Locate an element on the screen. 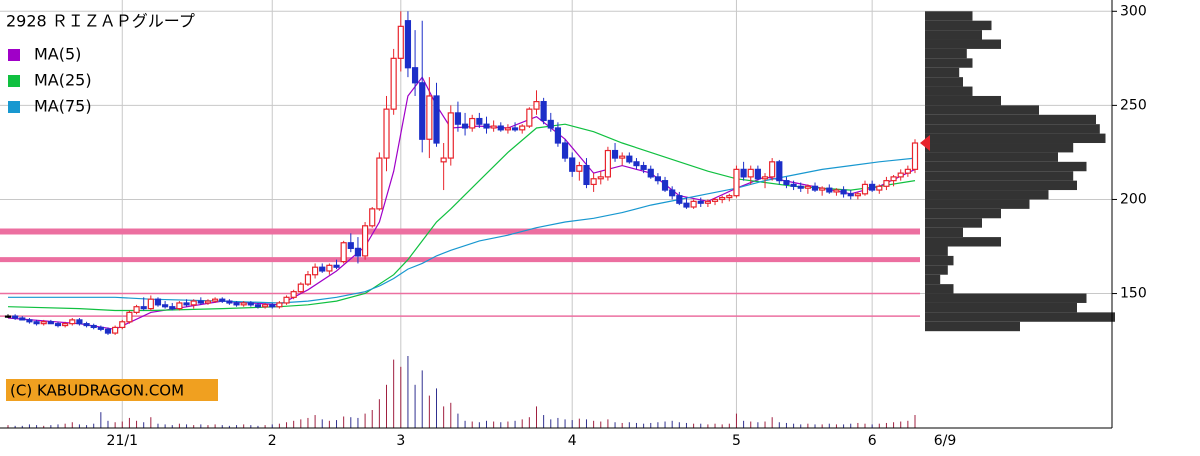 Image resolution: width=1200 pixels, height=456 pixels. watermark-bg is located at coordinates (112, 390).